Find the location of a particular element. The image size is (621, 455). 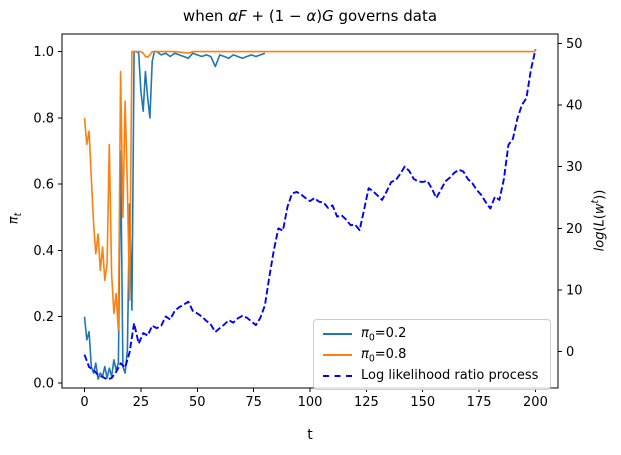

text-segment: α is located at coordinates (311, 16).